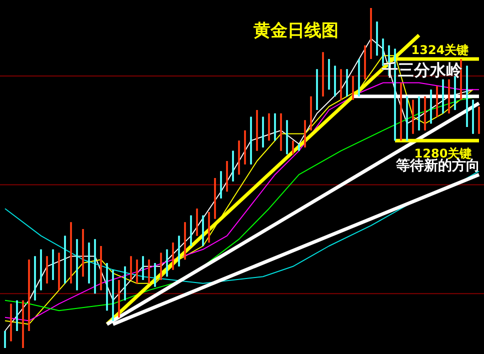 The image size is (484, 354). What do you see at coordinates (437, 165) in the screenshot?
I see `annotation: 等待新的方向` at bounding box center [437, 165].